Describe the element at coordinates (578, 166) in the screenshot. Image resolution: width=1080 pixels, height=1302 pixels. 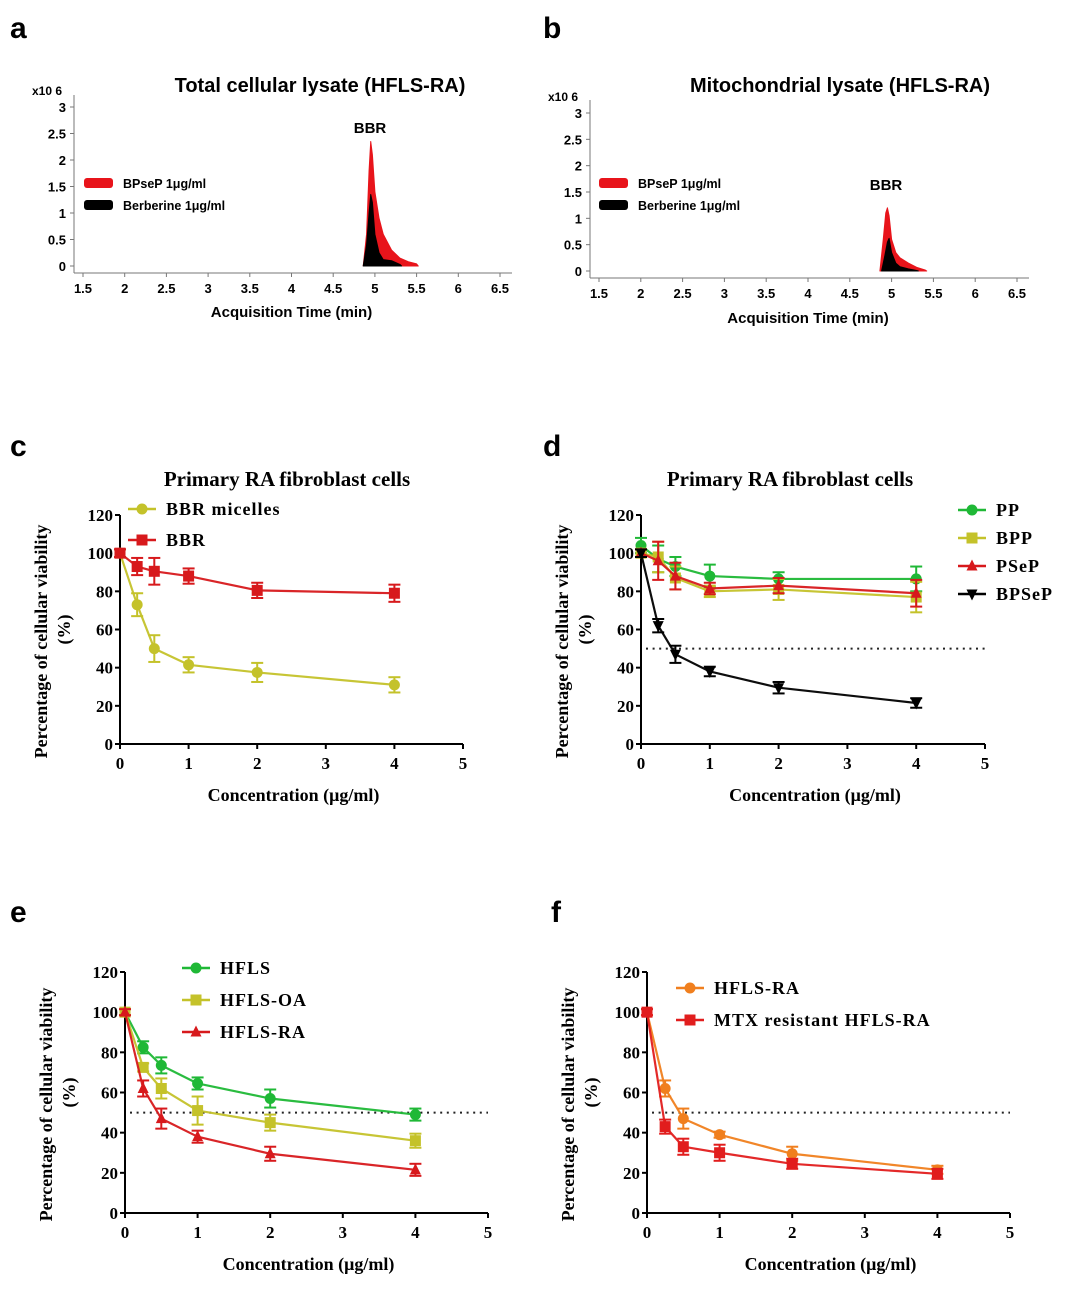
I see `y-tick-label: 2` at that location.